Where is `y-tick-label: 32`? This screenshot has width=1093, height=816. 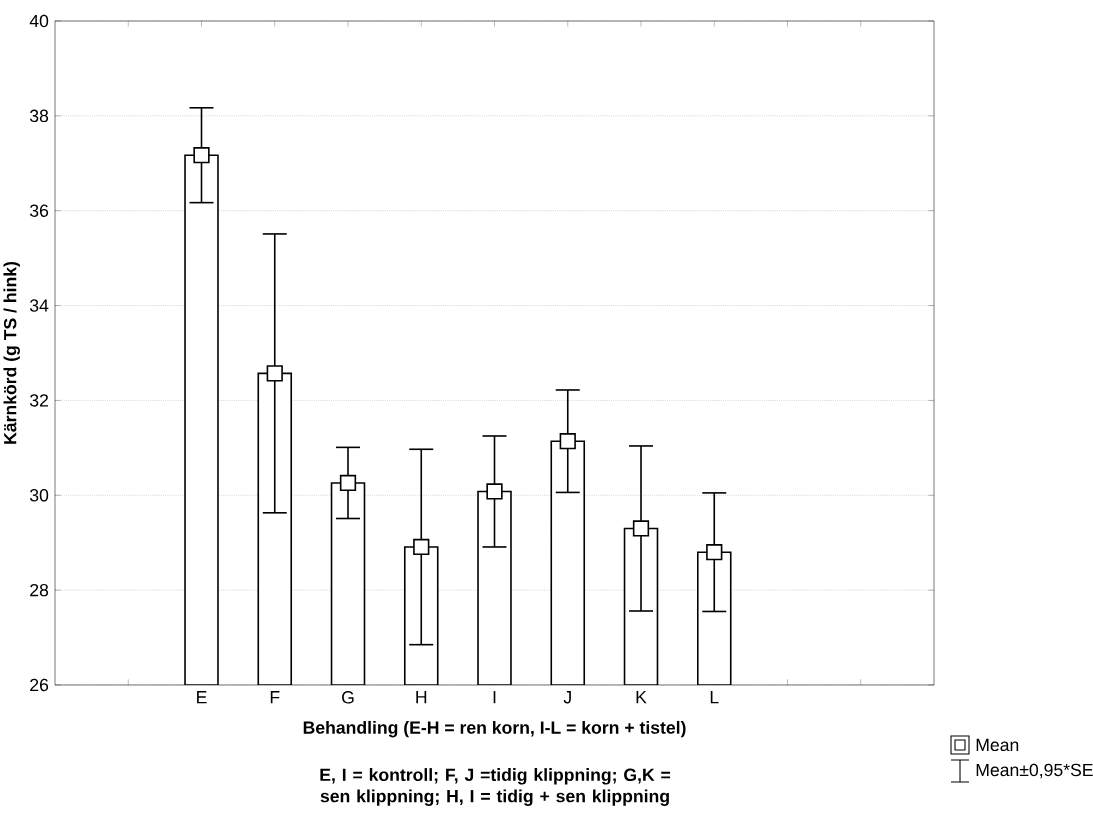 y-tick-label: 32 is located at coordinates (38, 400).